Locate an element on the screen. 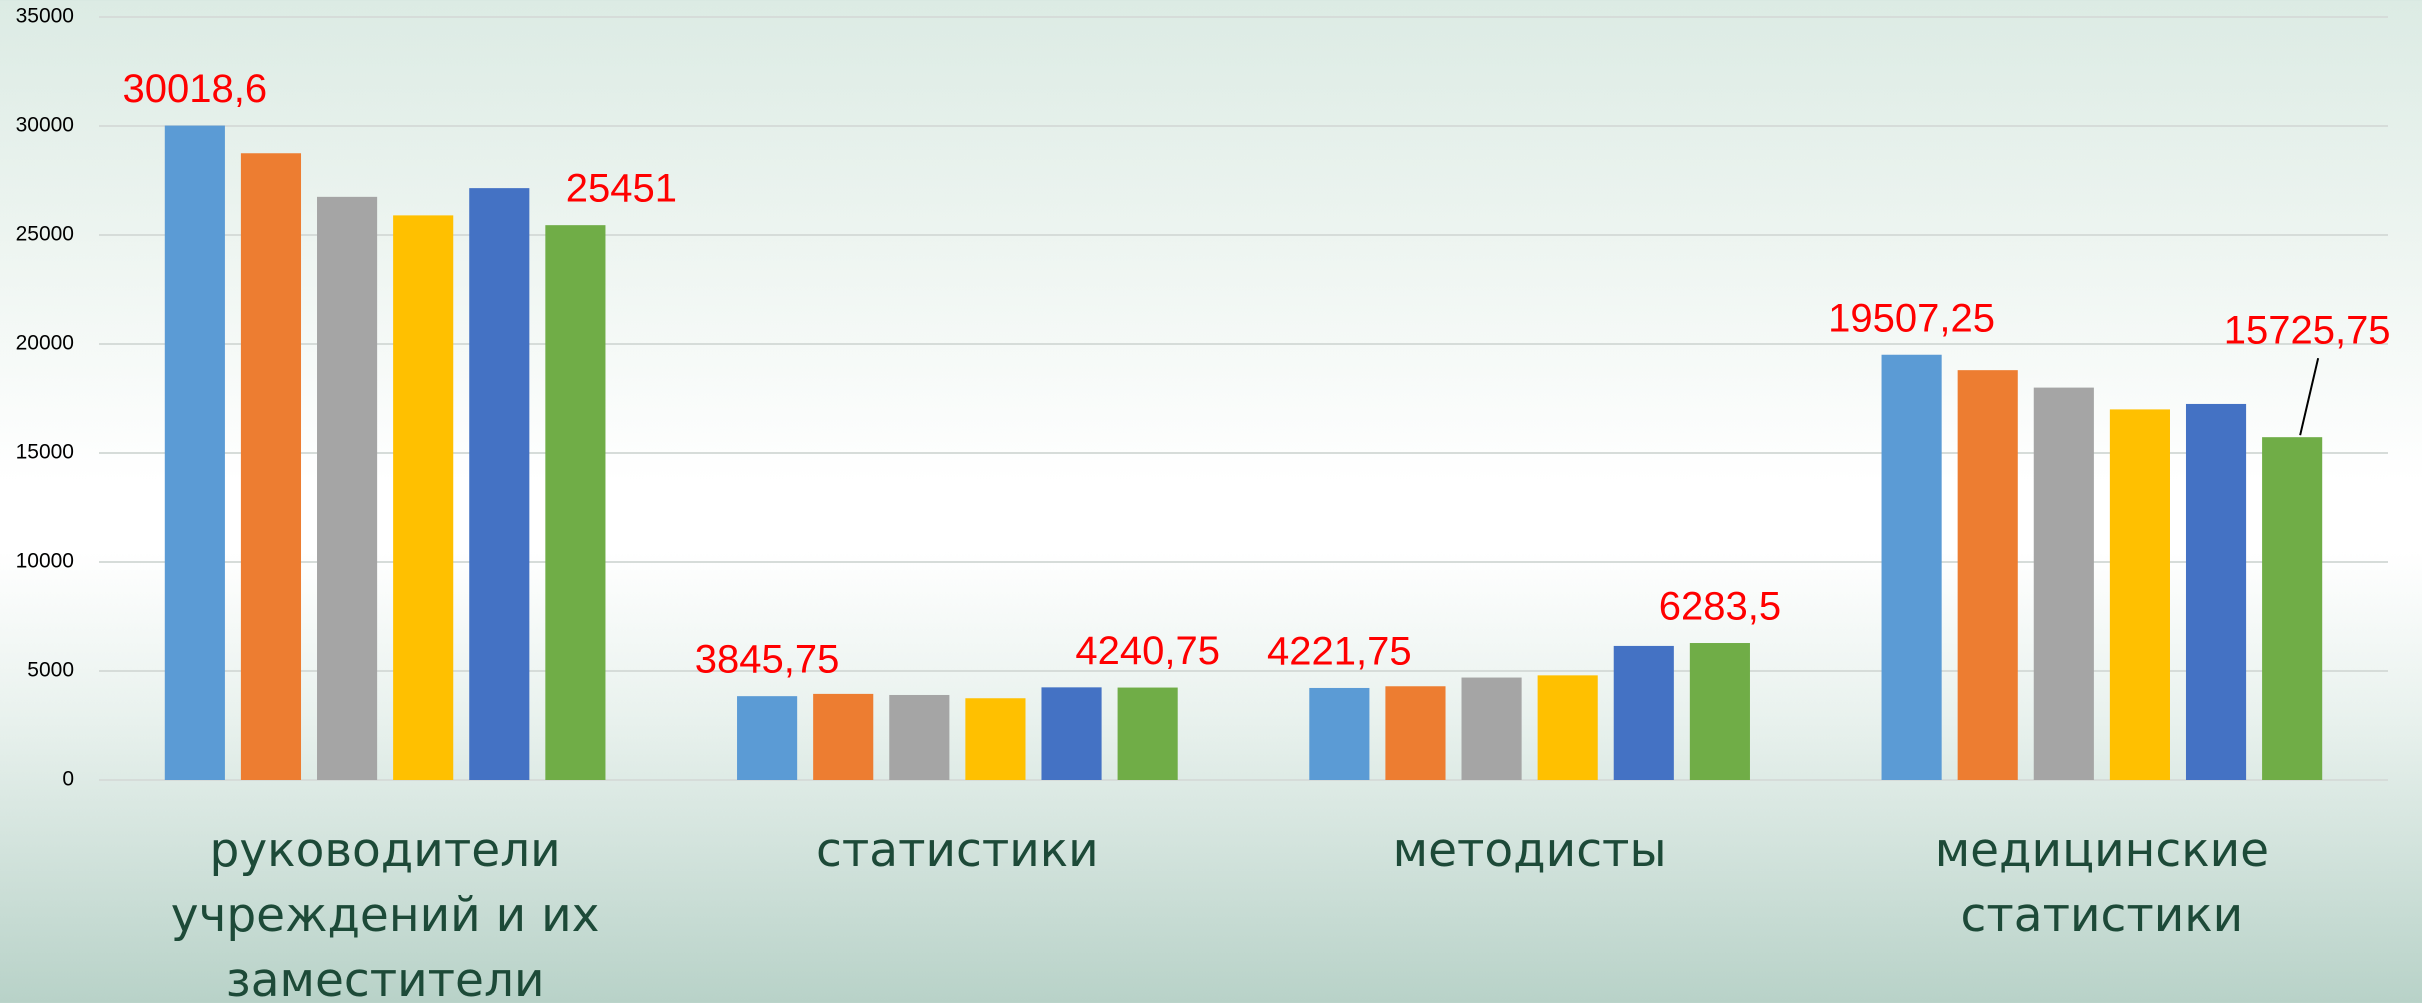 This screenshot has width=2422, height=1003. data-label: 4221,75 is located at coordinates (1339, 652).